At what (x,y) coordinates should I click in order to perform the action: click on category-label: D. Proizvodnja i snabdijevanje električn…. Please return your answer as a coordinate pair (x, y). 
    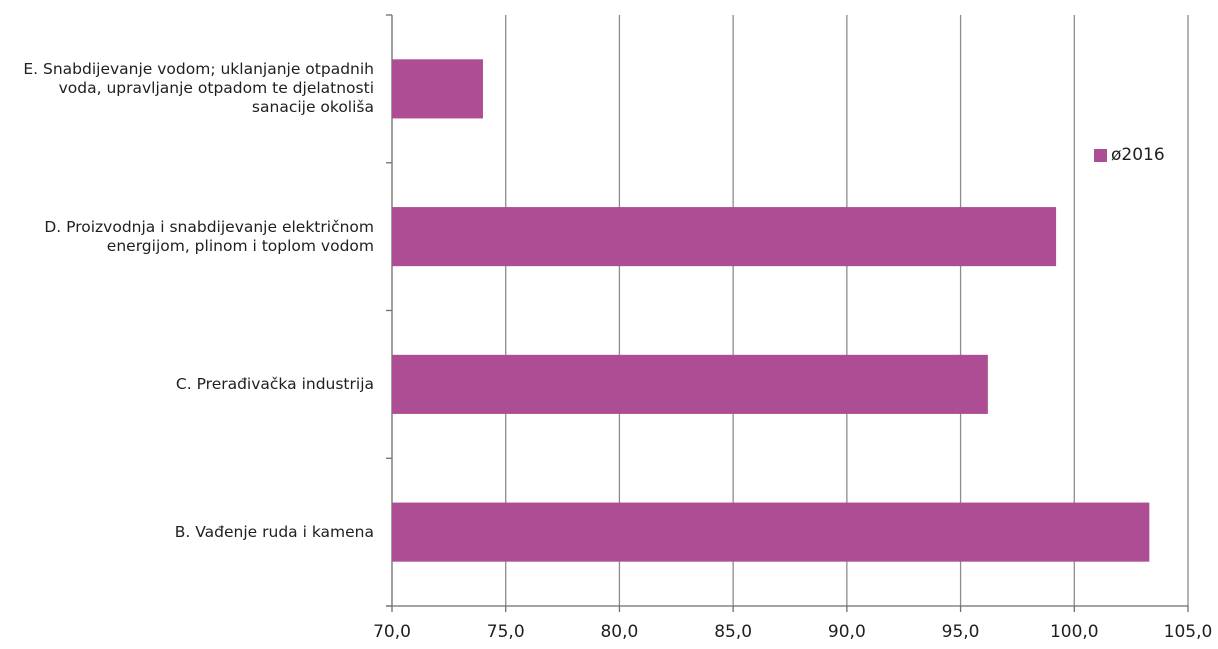
    Looking at the image, I should click on (187, 237).